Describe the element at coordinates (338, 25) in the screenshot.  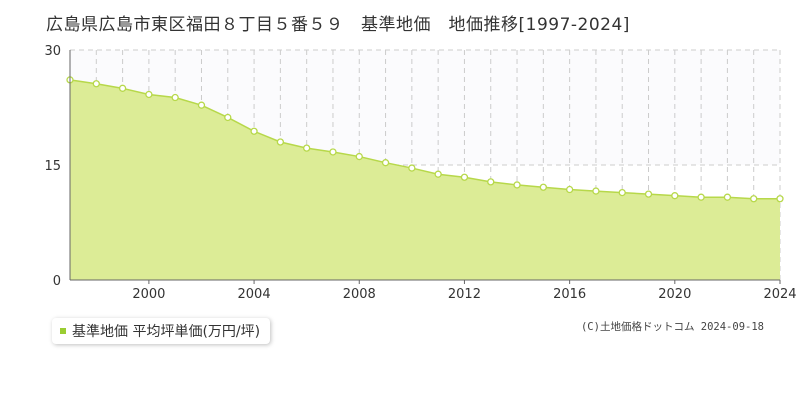
I see `chart-title: 広島県広島市東区福田８丁目５番５９ 基準地価 地価推移[1997-2024]` at that location.